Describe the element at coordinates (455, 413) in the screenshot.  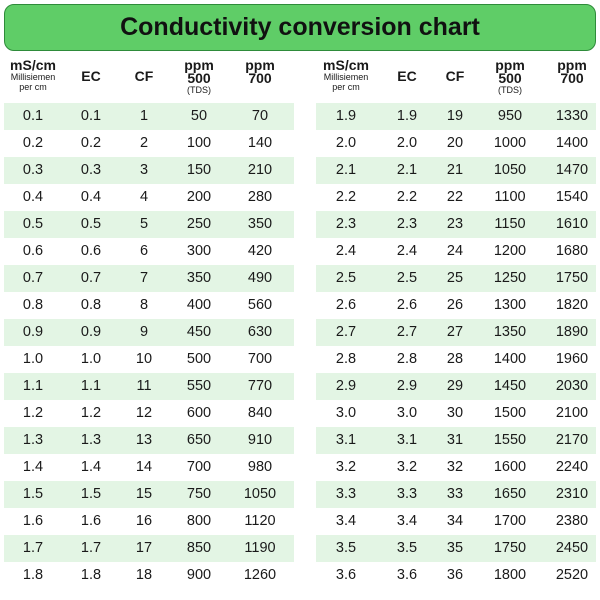
I see `cell-cf: 30` at that location.